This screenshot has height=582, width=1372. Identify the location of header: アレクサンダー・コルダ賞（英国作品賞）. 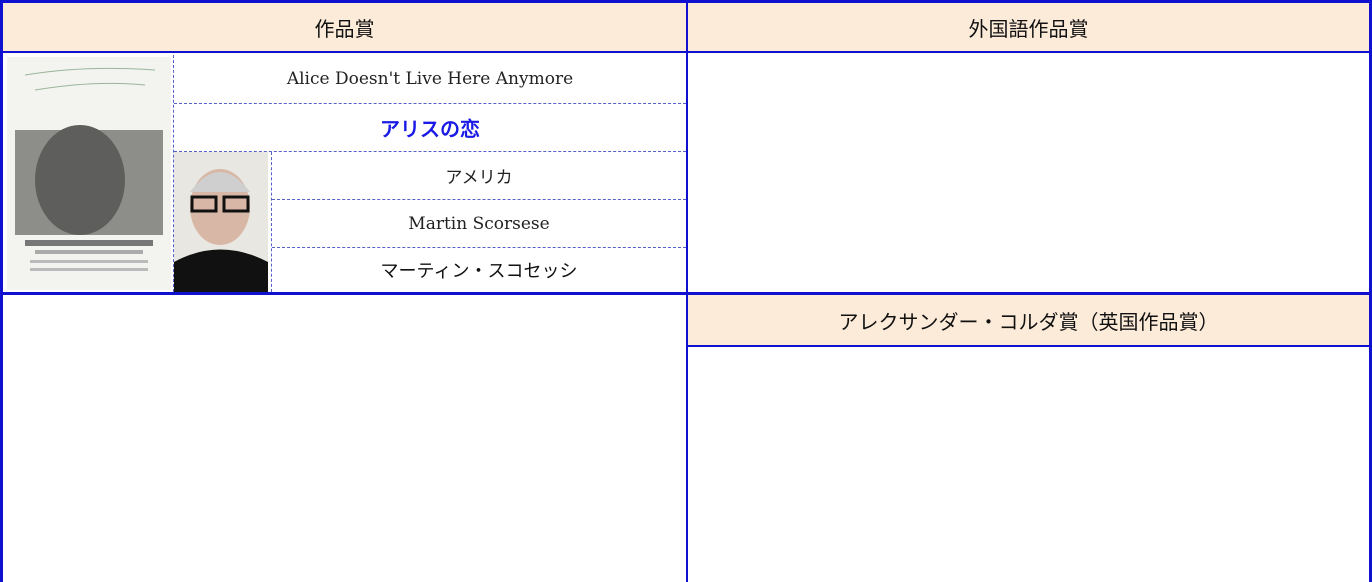
(1028, 321).